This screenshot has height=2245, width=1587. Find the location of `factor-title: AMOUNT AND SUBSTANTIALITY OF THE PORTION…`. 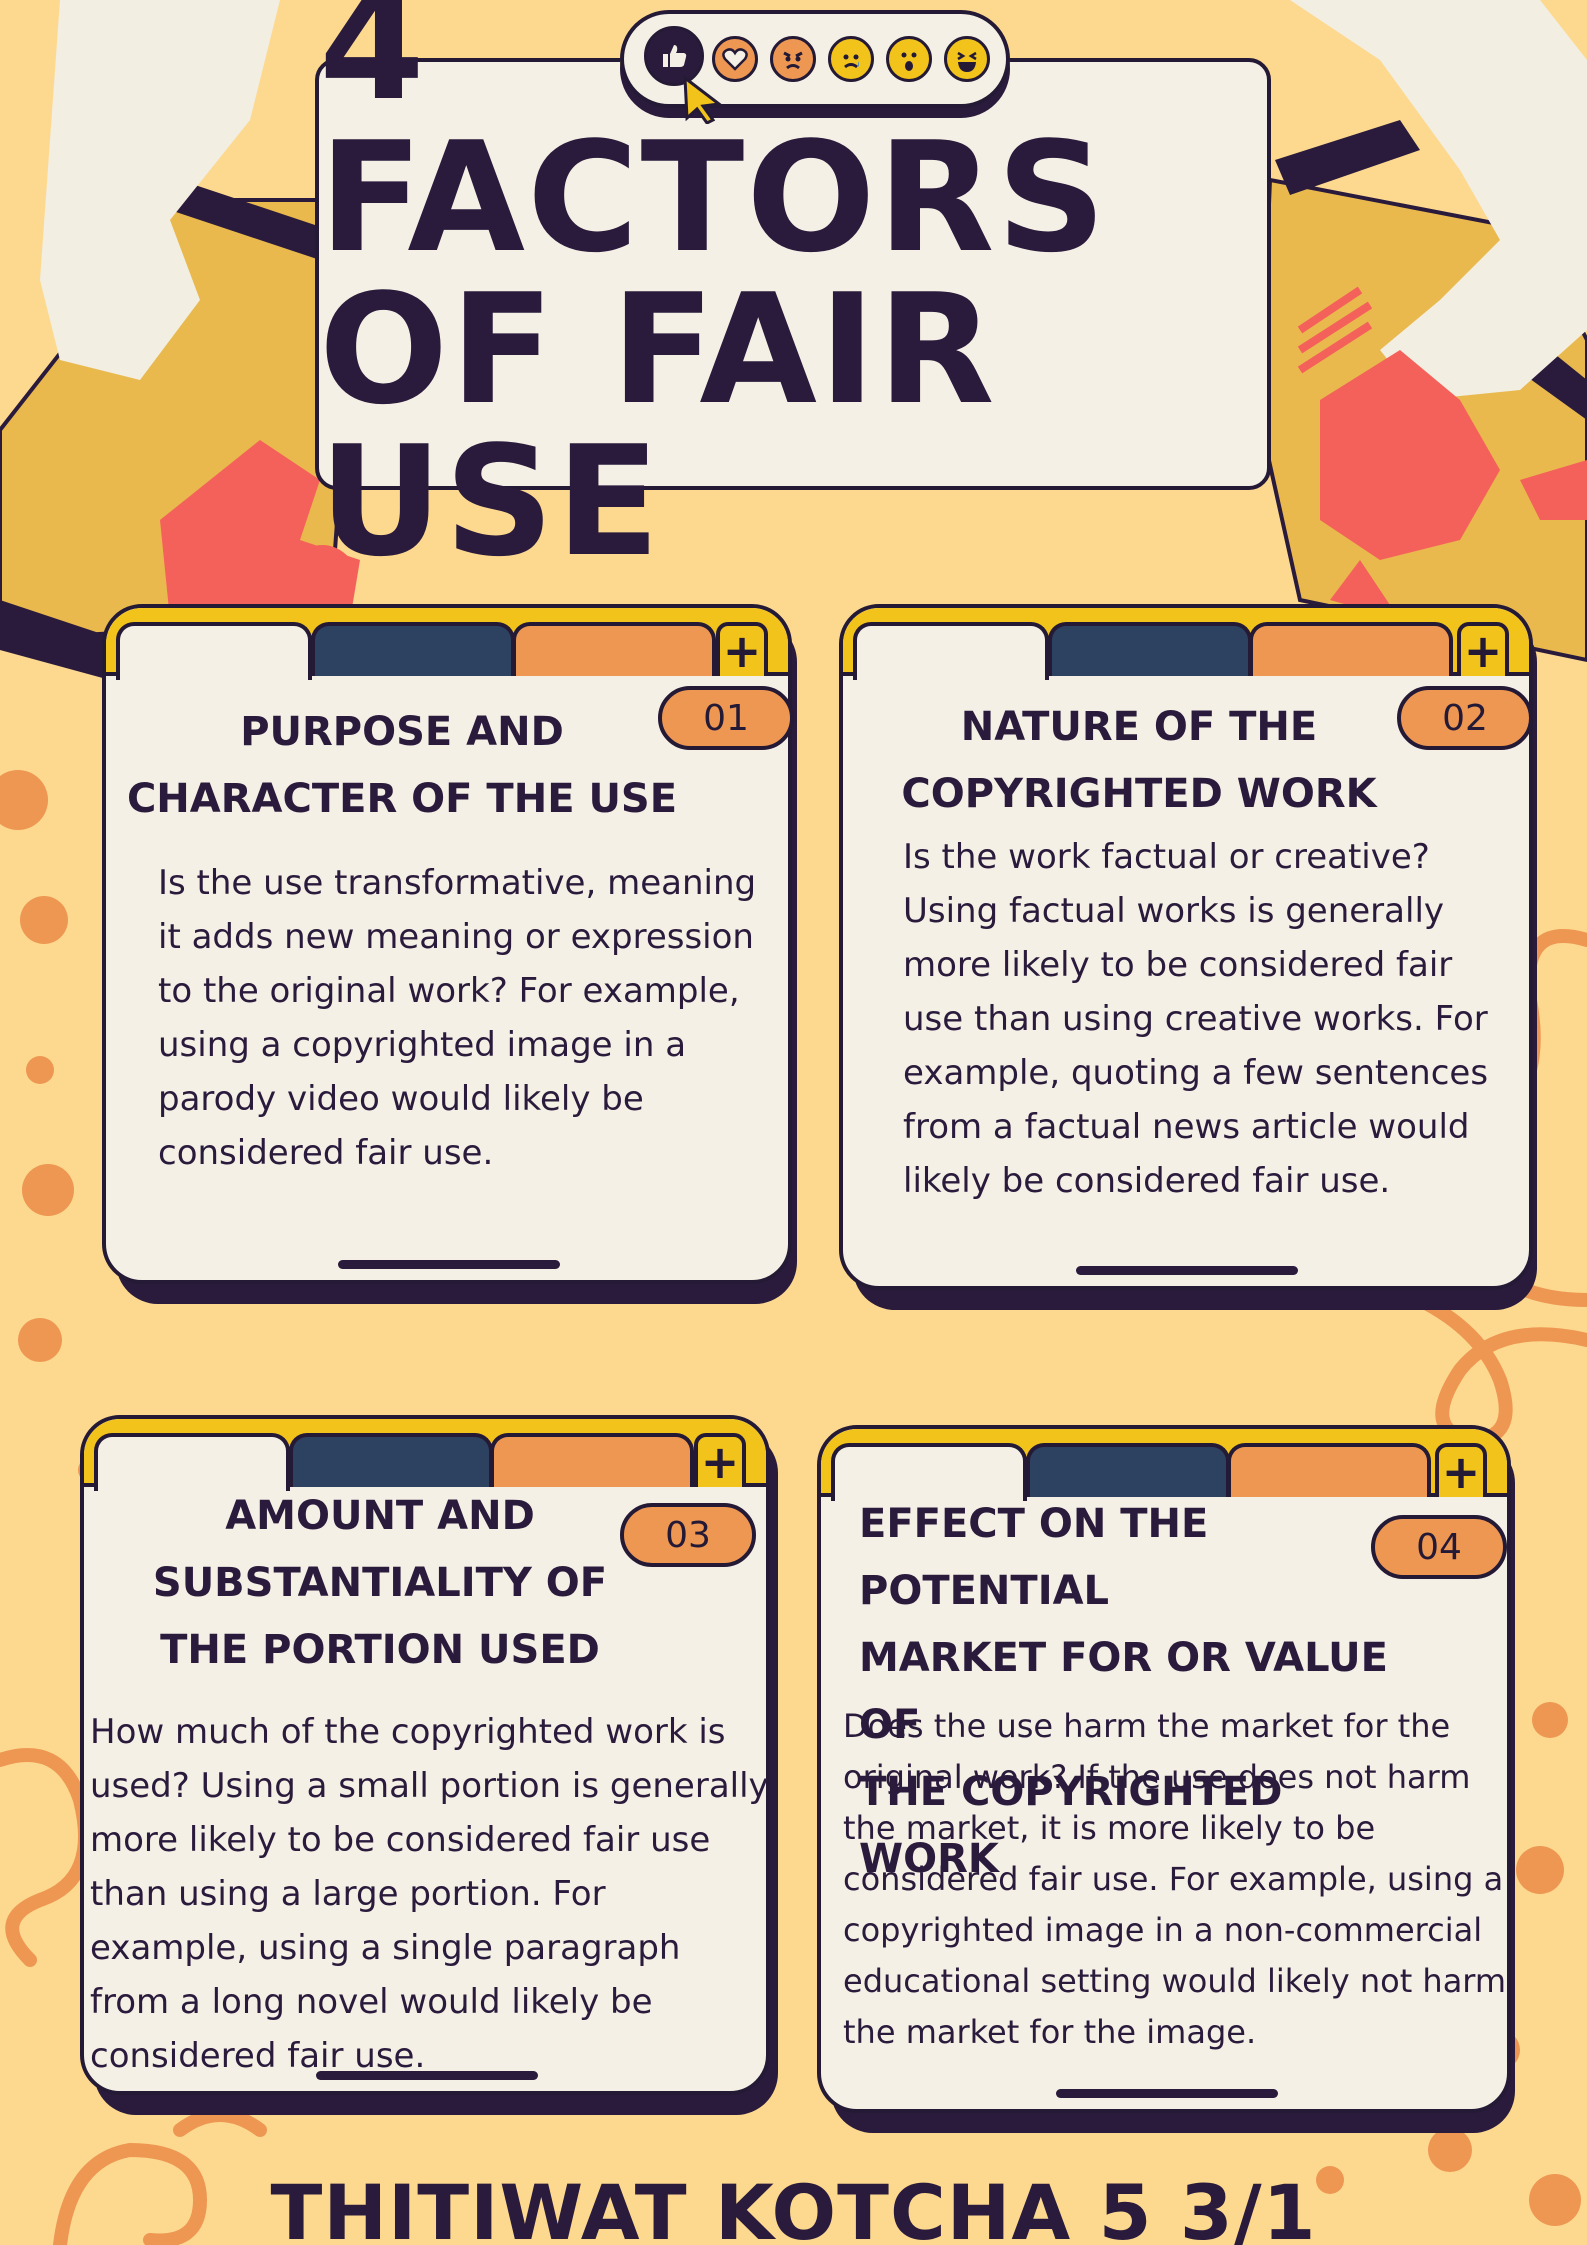

factor-title: AMOUNT AND SUBSTANTIALITY OF THE PORTION… is located at coordinates (380, 1583).